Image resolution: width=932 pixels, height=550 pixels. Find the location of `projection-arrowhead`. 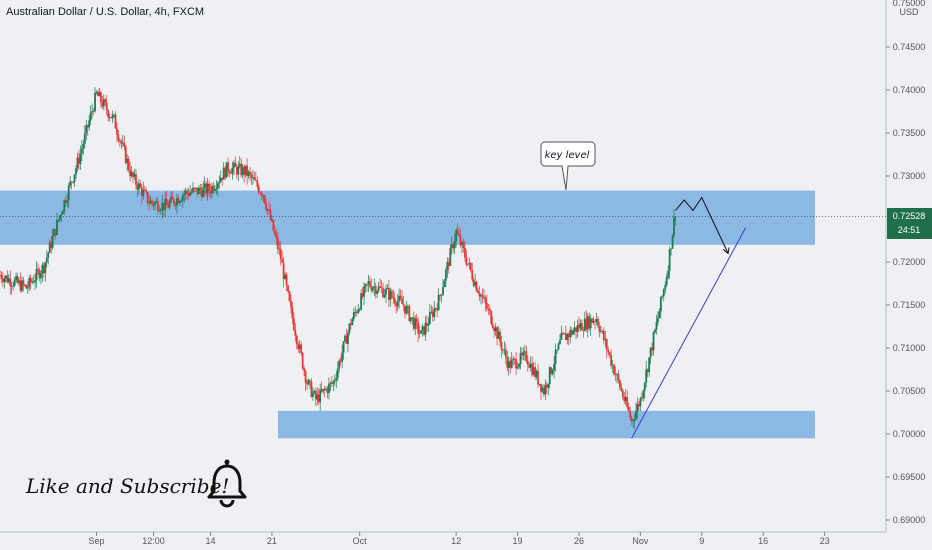

projection-arrowhead is located at coordinates (726, 251).